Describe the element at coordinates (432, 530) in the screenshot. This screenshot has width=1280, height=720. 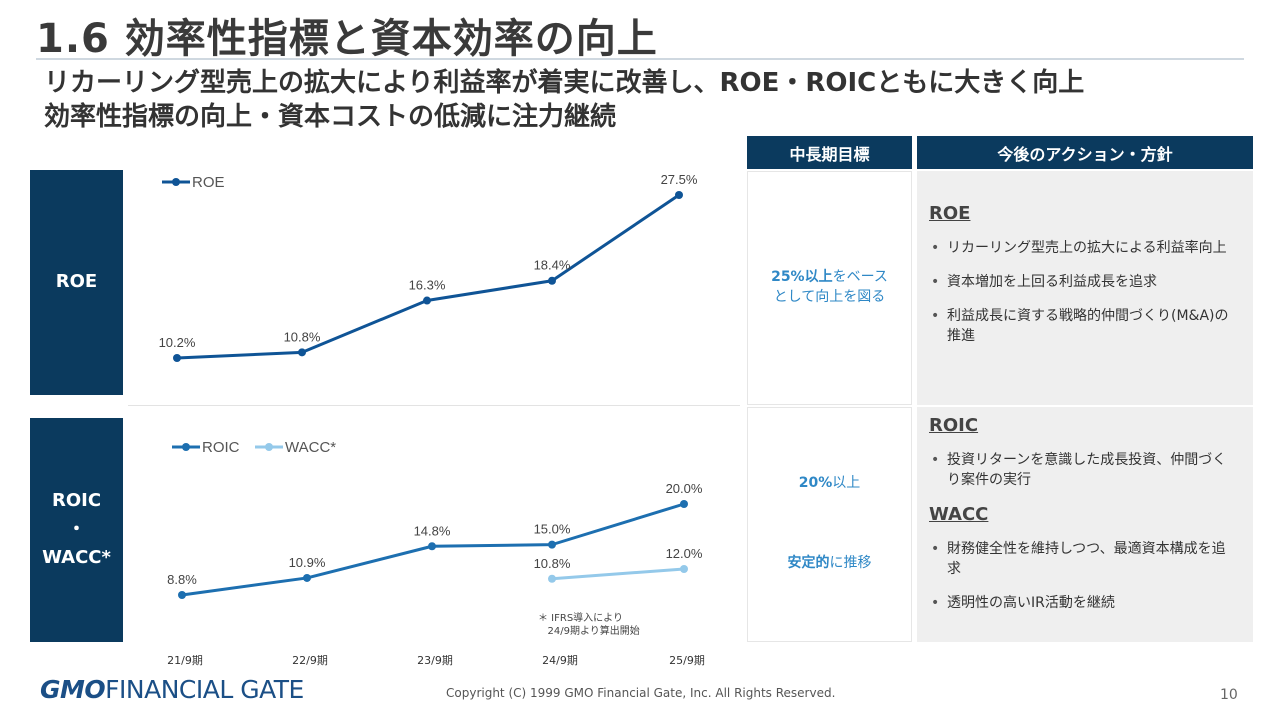
I see `data-label: 14.8%` at that location.